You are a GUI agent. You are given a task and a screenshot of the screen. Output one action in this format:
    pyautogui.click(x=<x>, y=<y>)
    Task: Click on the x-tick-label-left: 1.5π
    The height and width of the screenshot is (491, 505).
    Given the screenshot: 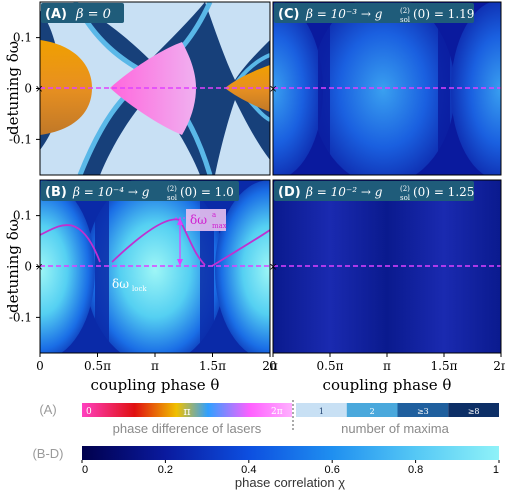 What is the action you would take?
    pyautogui.click(x=212, y=366)
    